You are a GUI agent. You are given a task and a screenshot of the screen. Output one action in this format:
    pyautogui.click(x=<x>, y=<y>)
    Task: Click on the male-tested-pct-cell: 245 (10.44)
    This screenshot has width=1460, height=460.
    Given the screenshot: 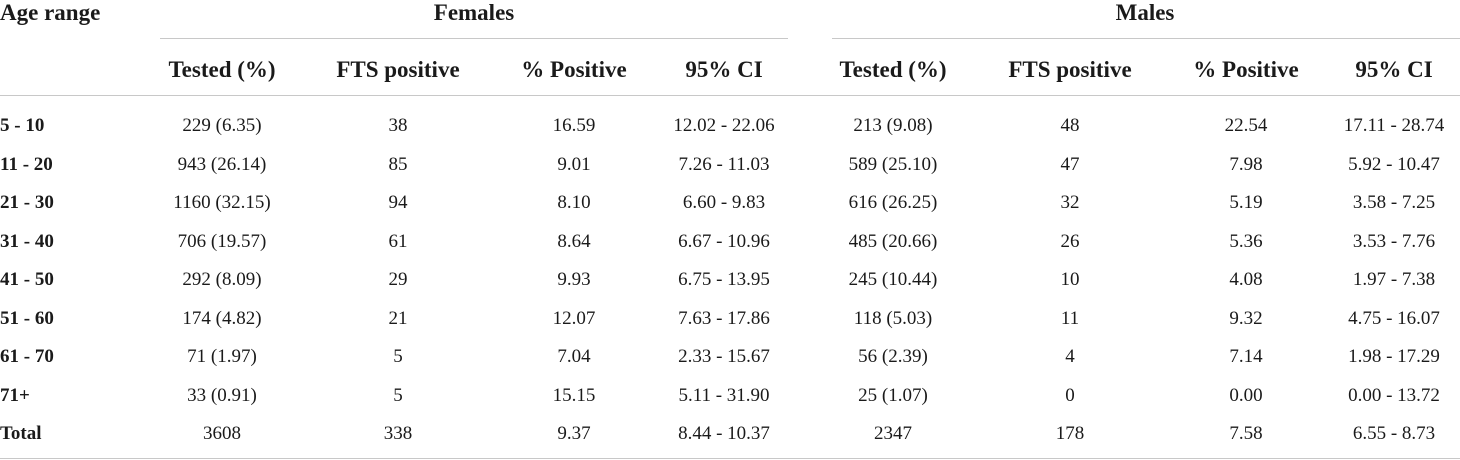 What is the action you would take?
    pyautogui.click(x=893, y=279)
    